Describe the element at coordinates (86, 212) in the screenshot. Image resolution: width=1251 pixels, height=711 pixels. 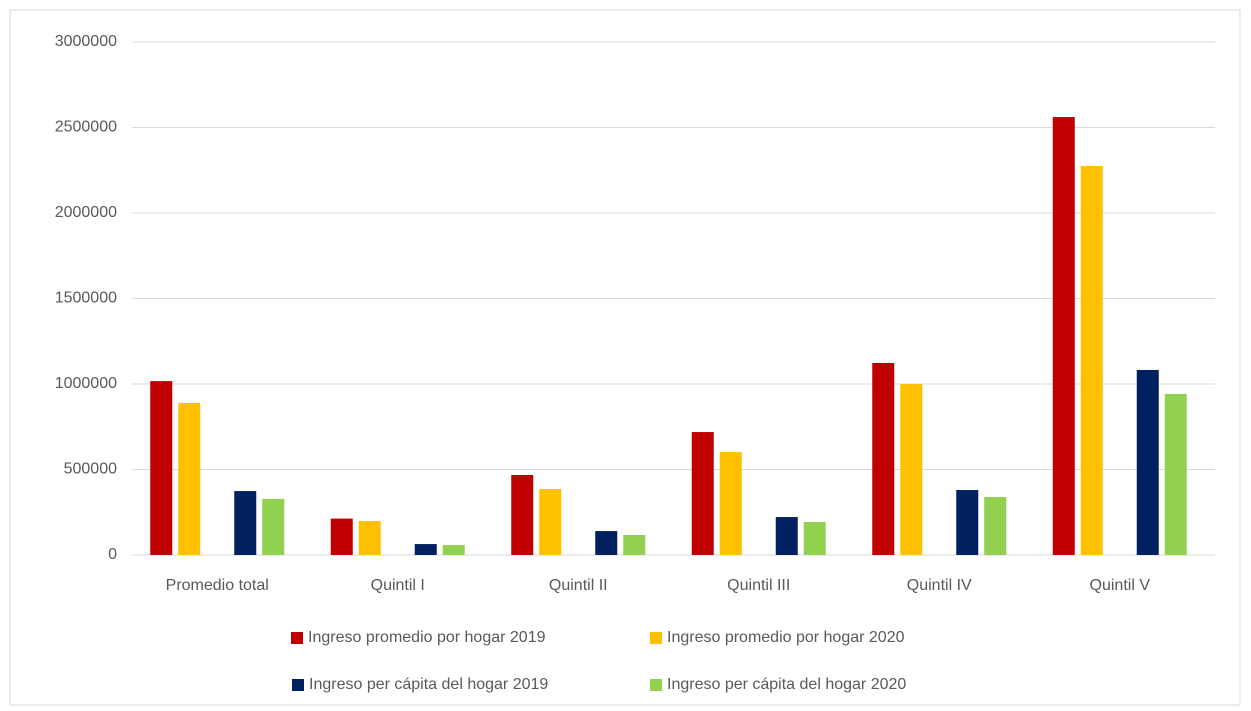
I see `y-tick-label: 2000000` at that location.